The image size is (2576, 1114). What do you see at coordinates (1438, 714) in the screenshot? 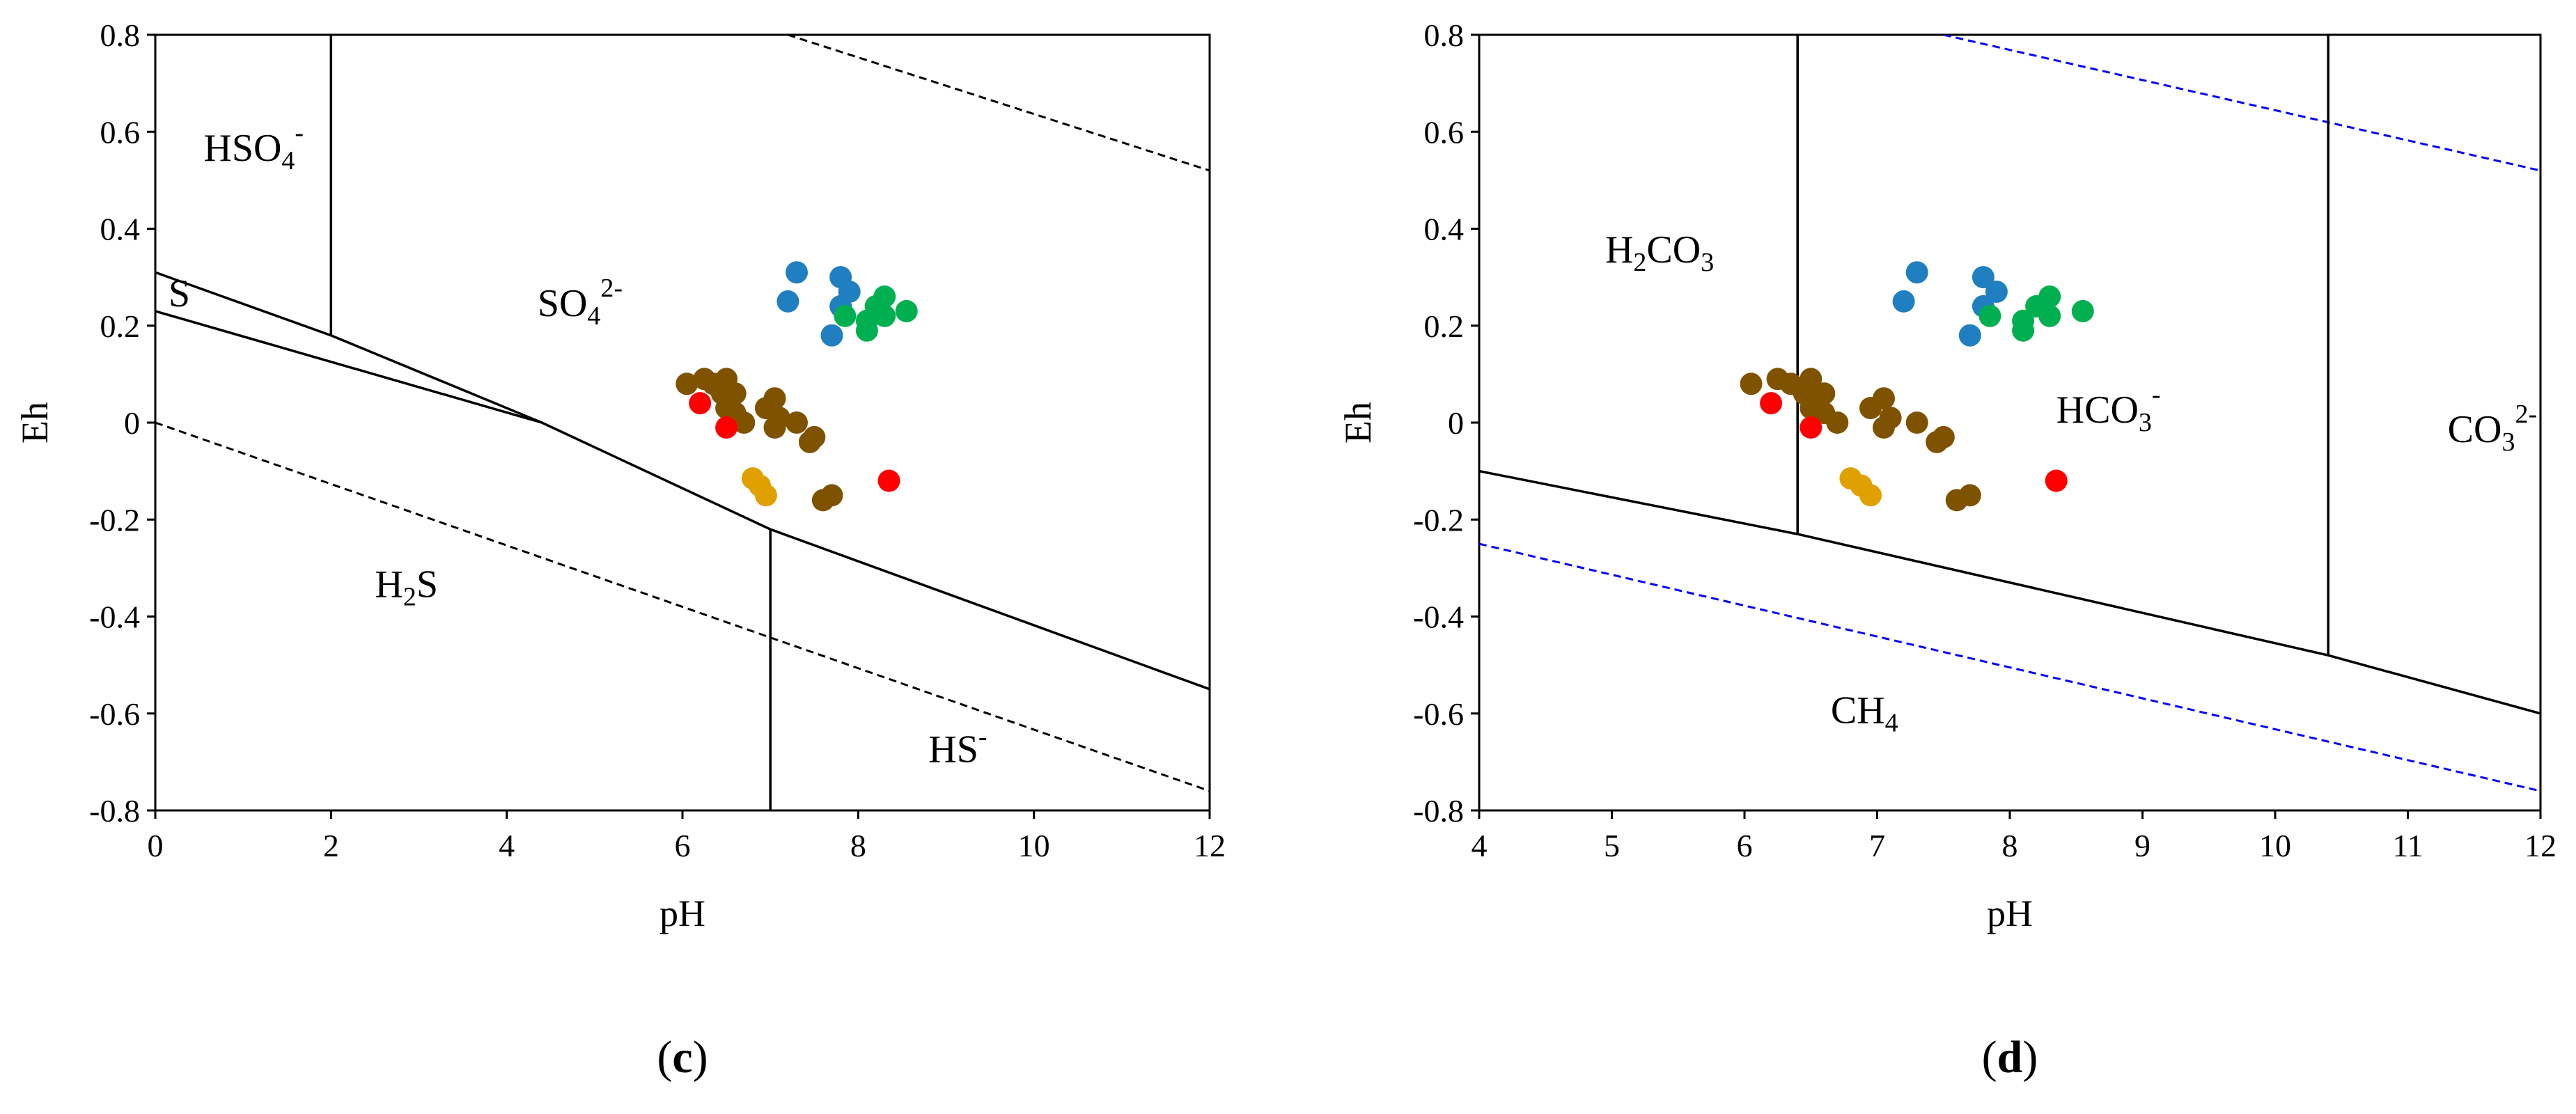
I see `y-tick-label: -0.6` at bounding box center [1438, 714].